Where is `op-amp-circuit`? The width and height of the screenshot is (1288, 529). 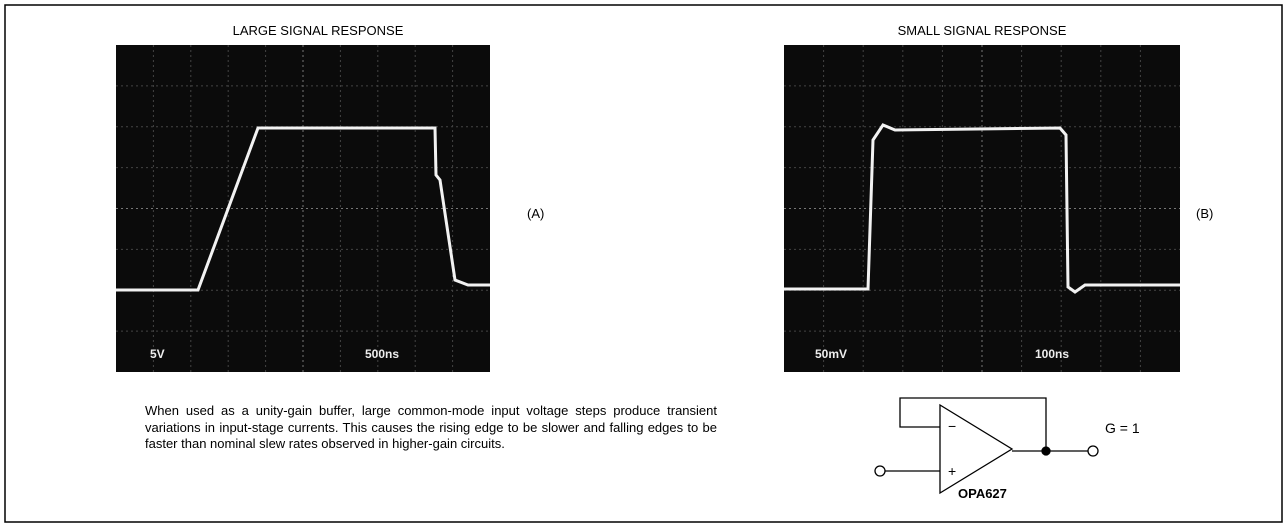 op-amp-circuit is located at coordinates (986, 446).